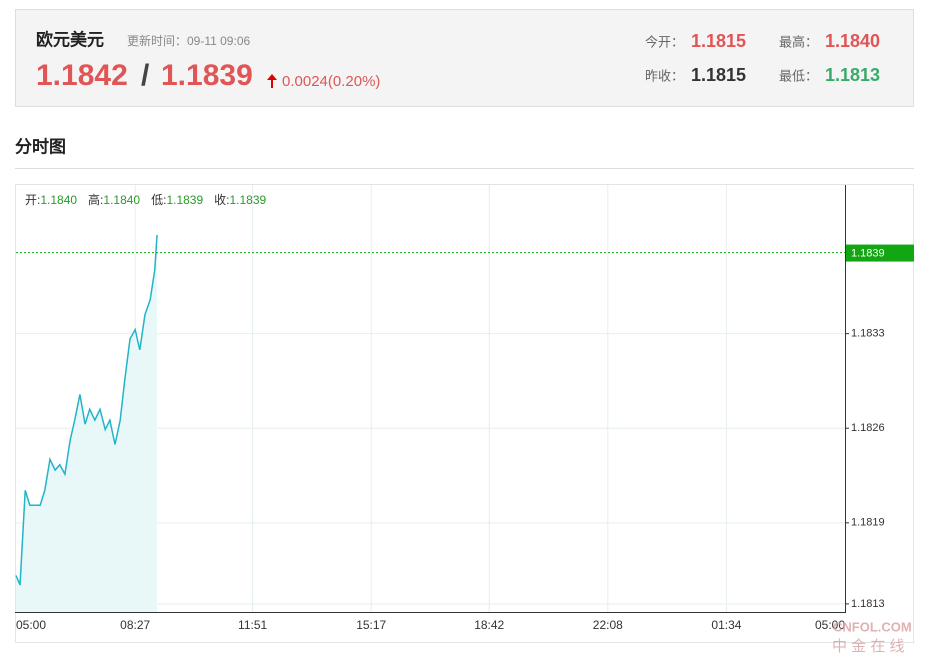  Describe the element at coordinates (868, 428) in the screenshot. I see `y-tick-label: 1.1826` at that location.